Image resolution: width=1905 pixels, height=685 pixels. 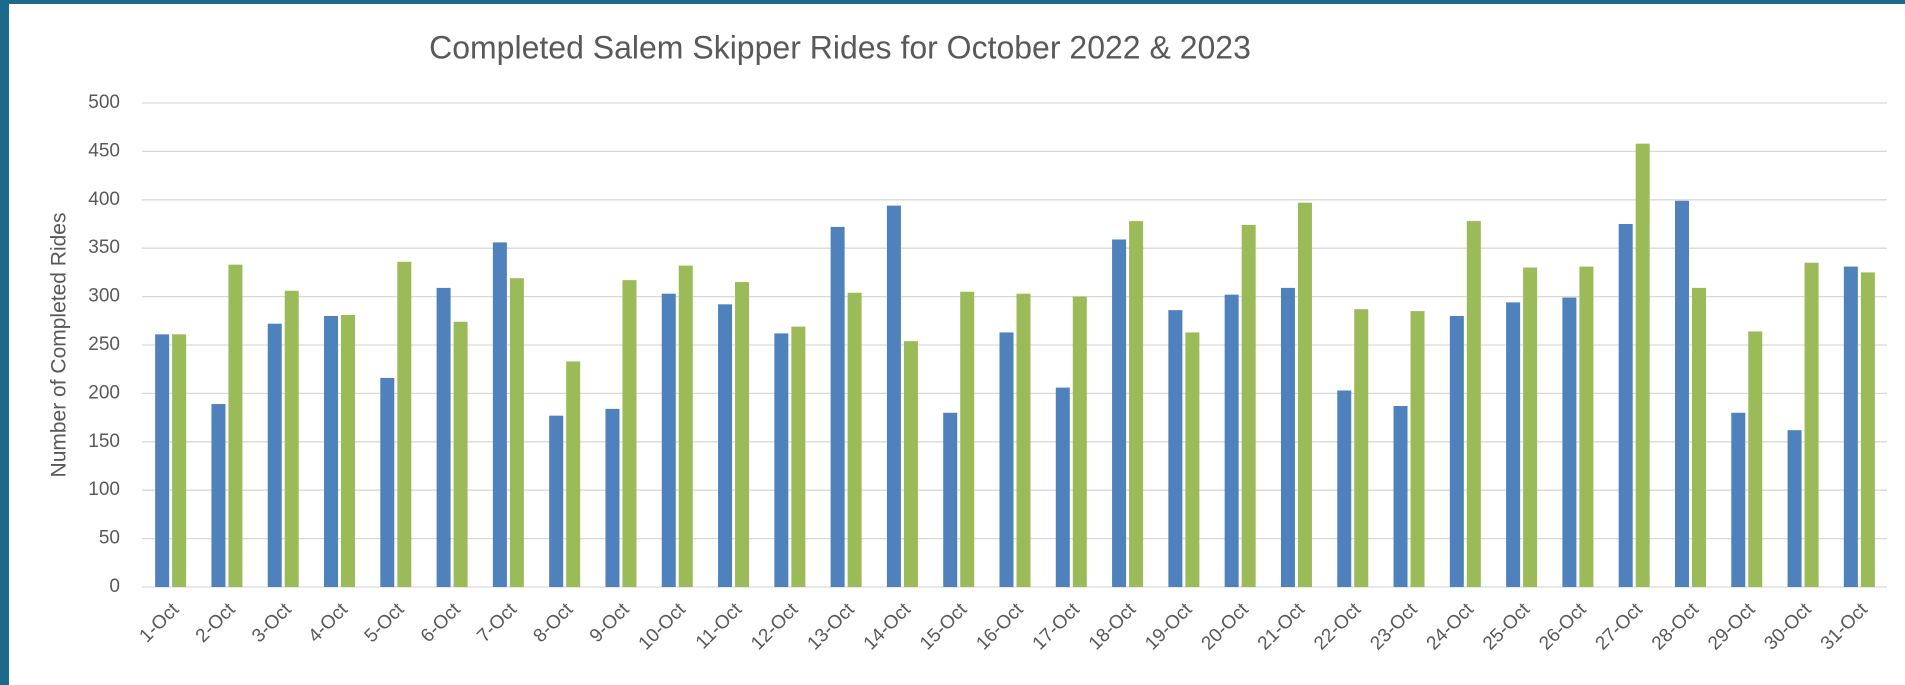 What do you see at coordinates (109, 538) in the screenshot?
I see `y-tick-label: 50` at bounding box center [109, 538].